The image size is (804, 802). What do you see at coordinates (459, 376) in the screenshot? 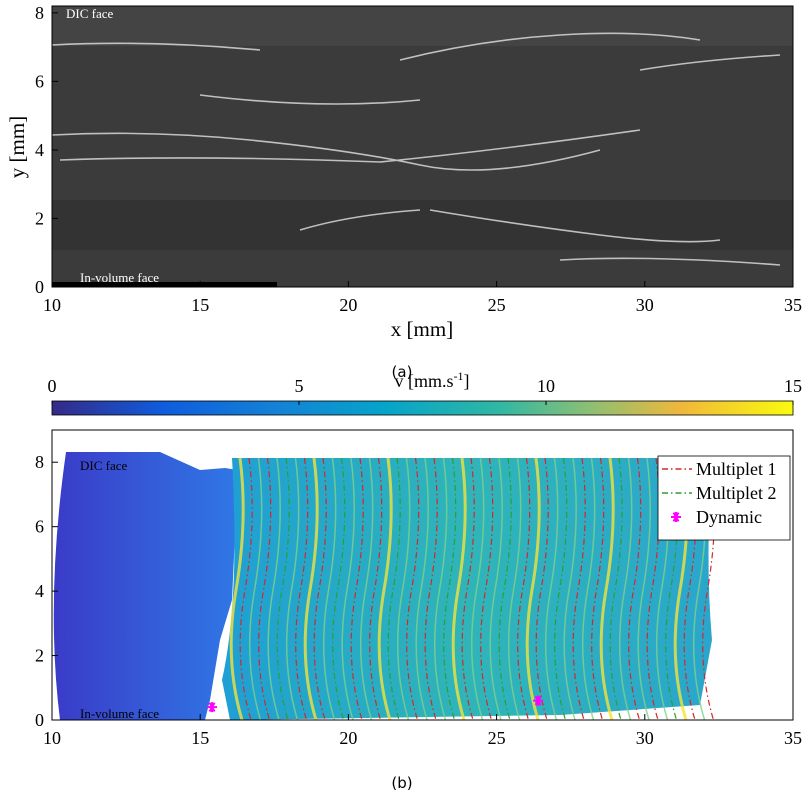
I see `colorbar-label-sup: -1` at bounding box center [459, 376].